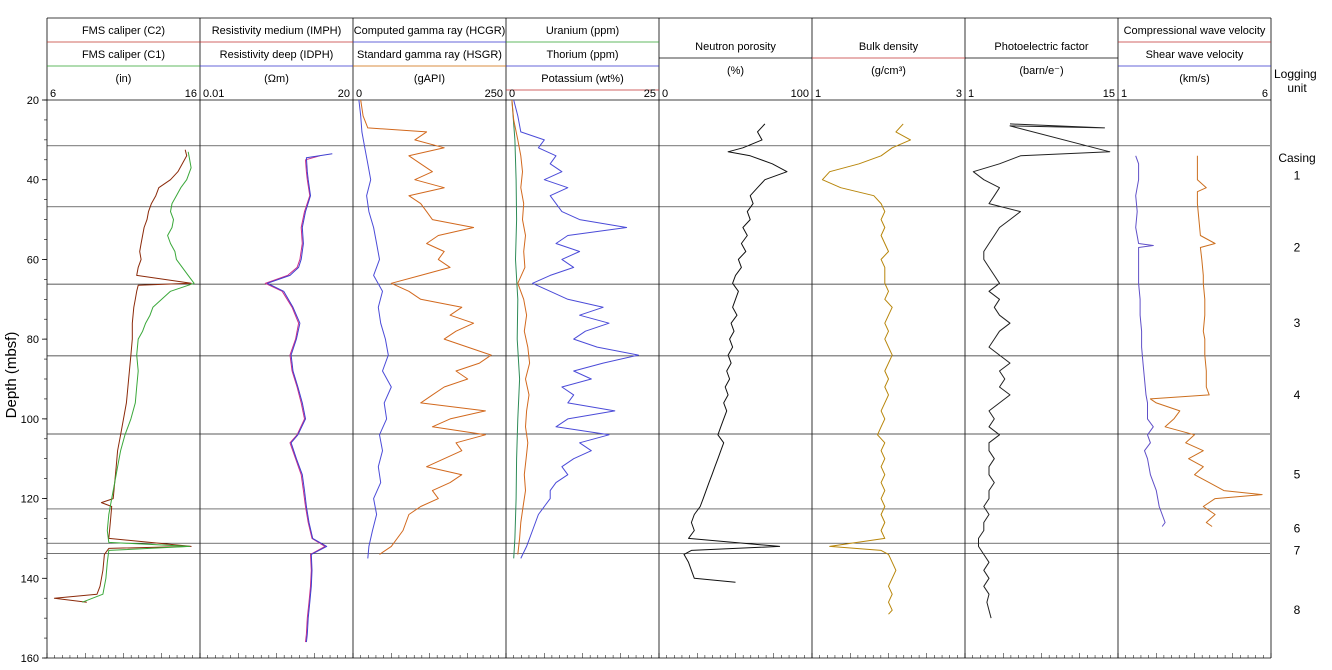 The height and width of the screenshot is (670, 1332). I want to click on logging-unit-header: Logging unit, so click(1297, 81).